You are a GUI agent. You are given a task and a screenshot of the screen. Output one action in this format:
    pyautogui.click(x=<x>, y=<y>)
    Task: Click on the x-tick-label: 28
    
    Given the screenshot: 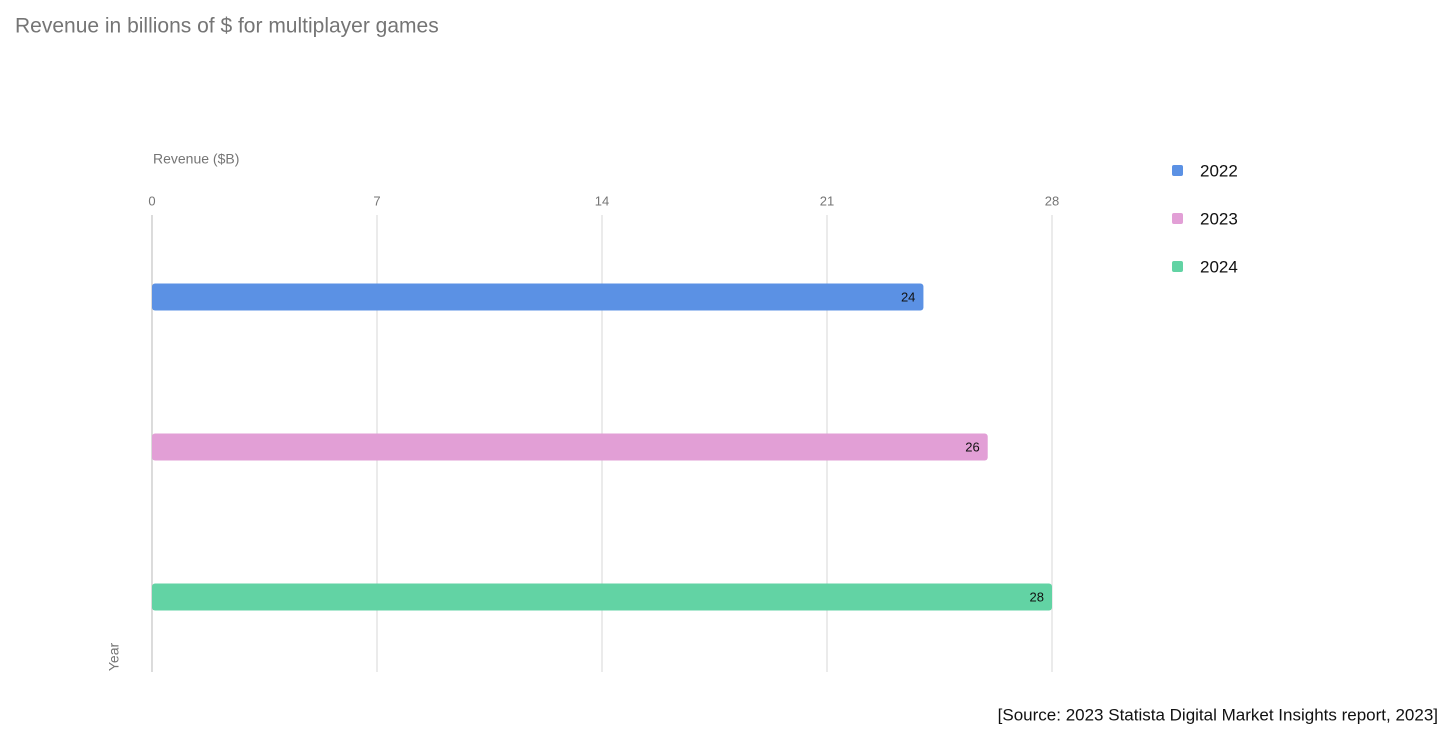 What is the action you would take?
    pyautogui.click(x=1052, y=200)
    